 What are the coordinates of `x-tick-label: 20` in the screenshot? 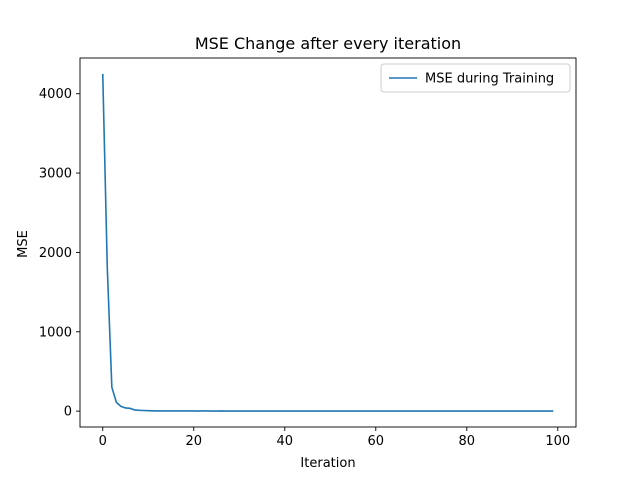 It's located at (193, 441).